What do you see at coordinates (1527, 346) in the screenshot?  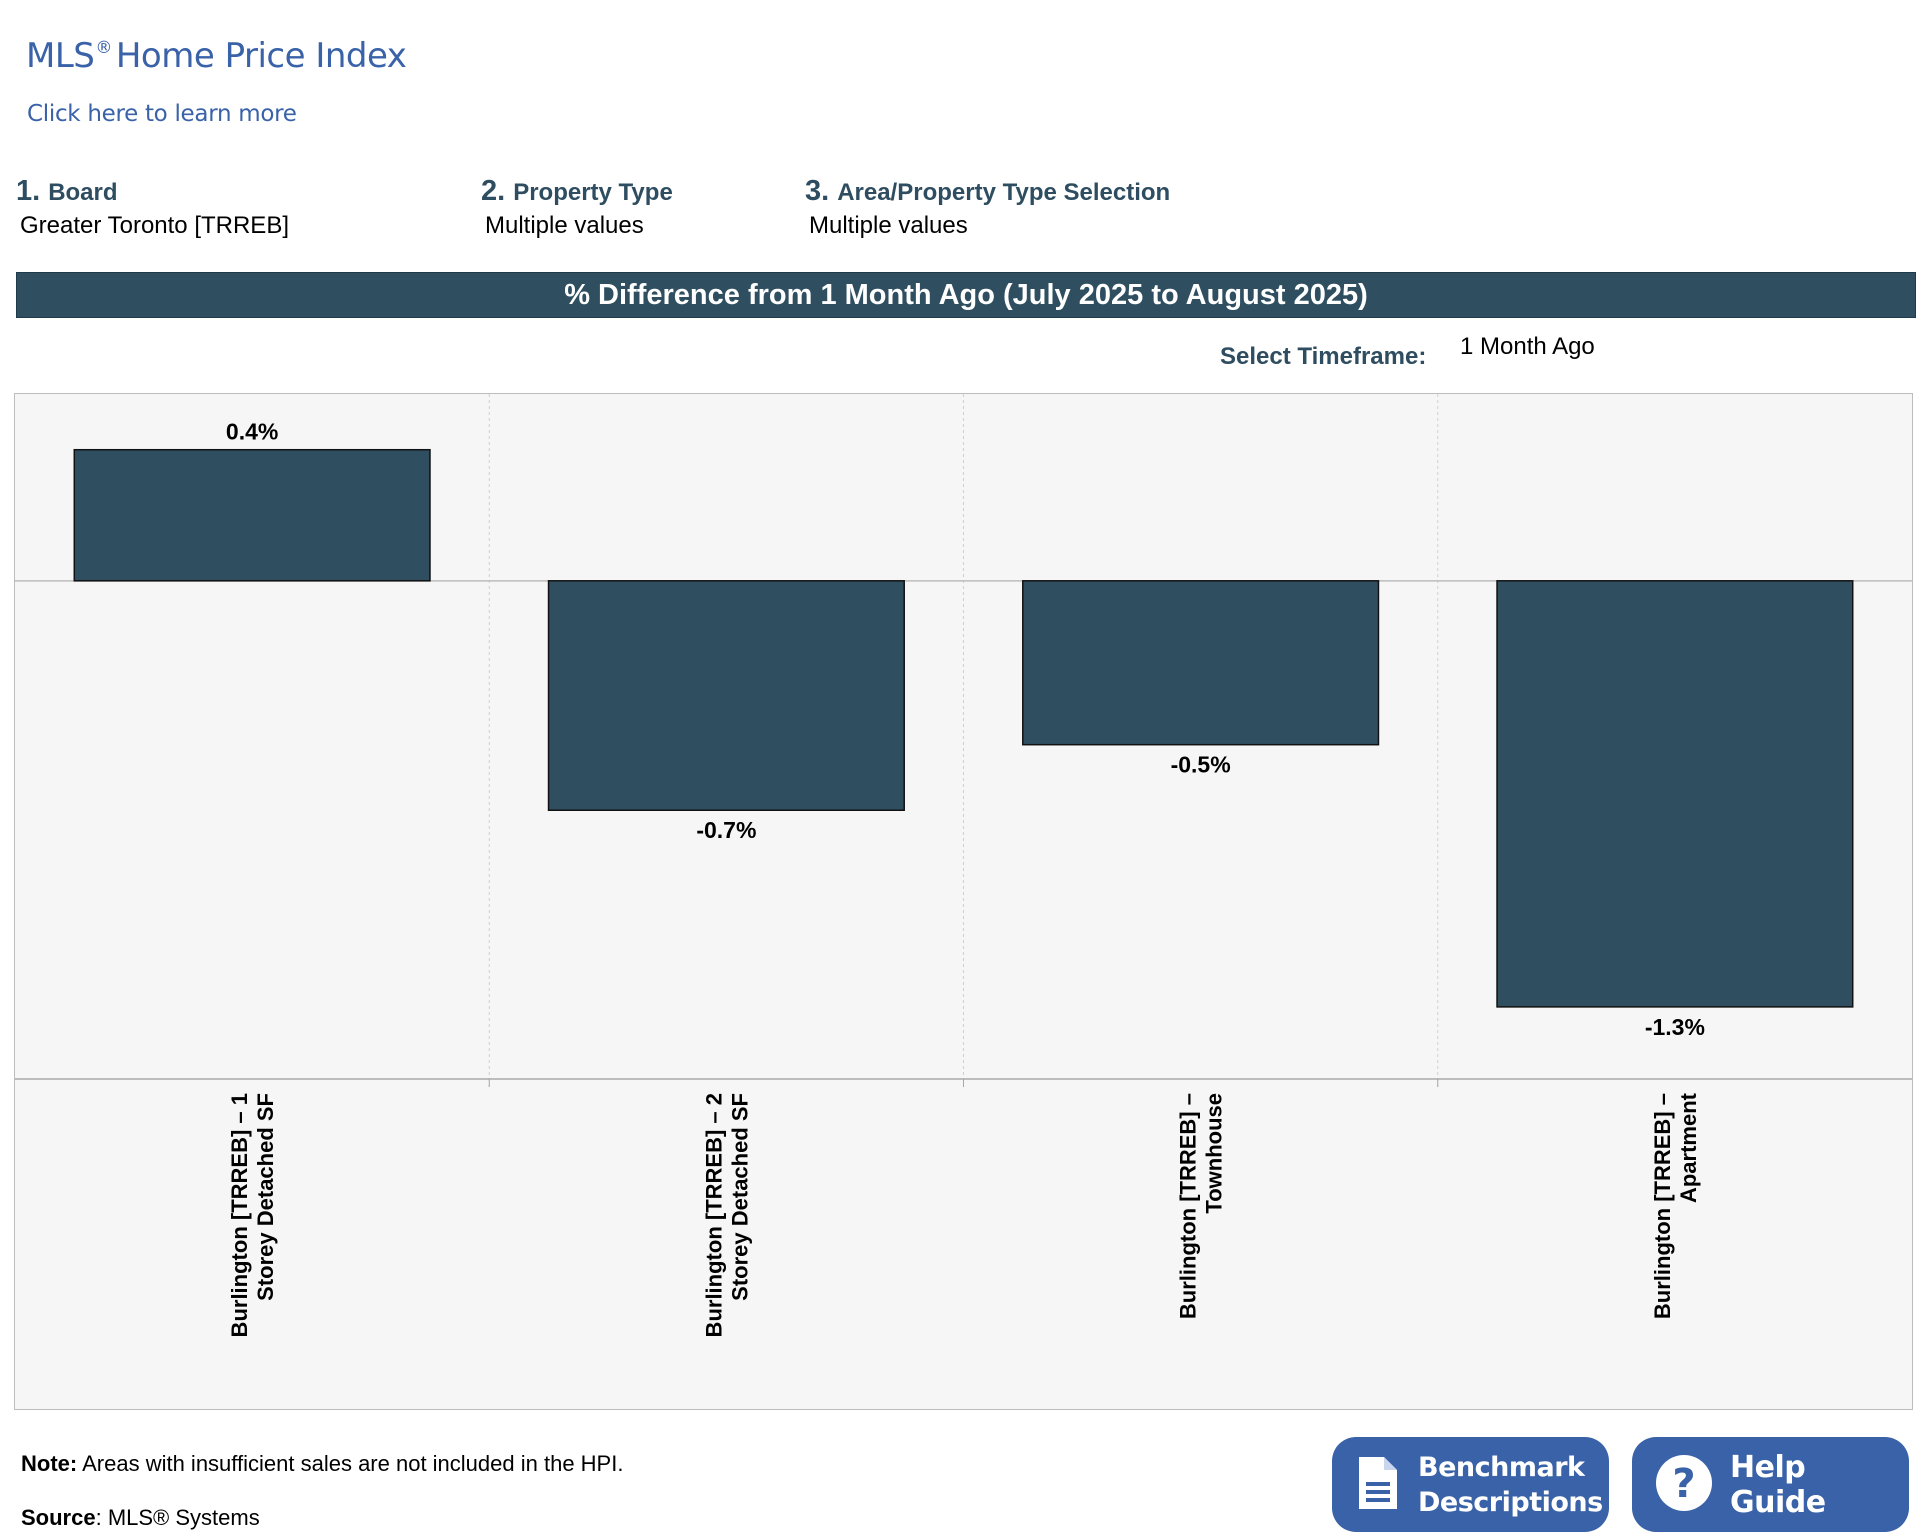 I see `timeframe-select: 1 Month Ago` at bounding box center [1527, 346].